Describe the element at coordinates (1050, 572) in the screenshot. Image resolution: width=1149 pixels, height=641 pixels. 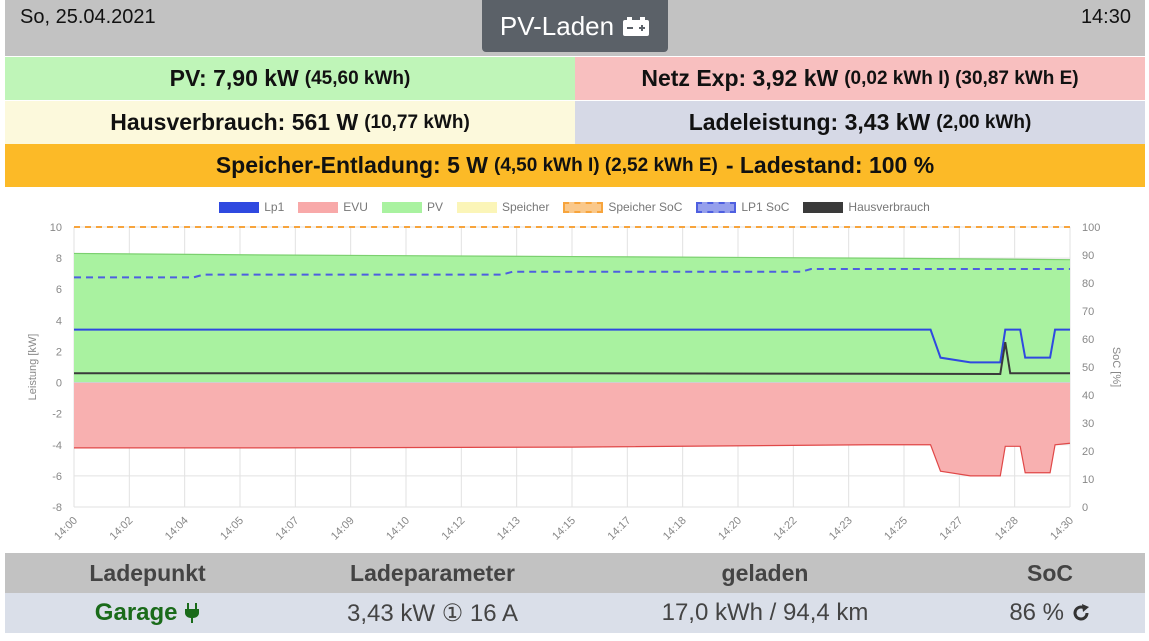
I see `col-soc: SoC` at that location.